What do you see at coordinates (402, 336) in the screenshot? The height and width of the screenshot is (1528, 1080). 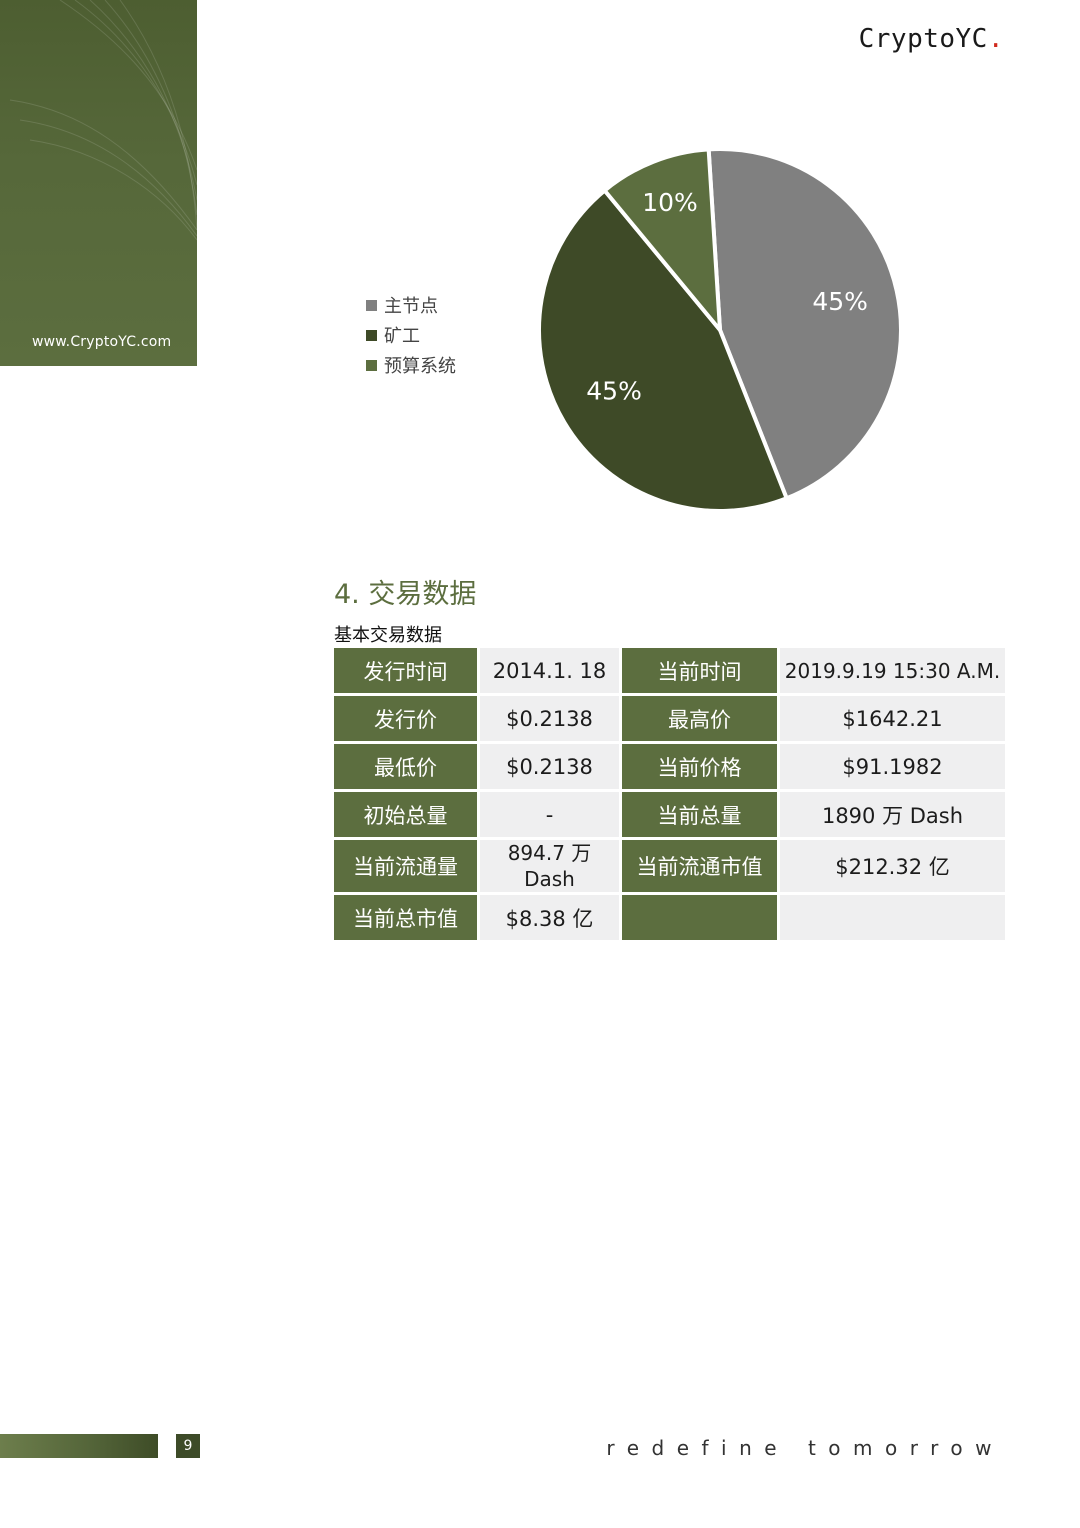 I see `legend-label: 矿工` at bounding box center [402, 336].